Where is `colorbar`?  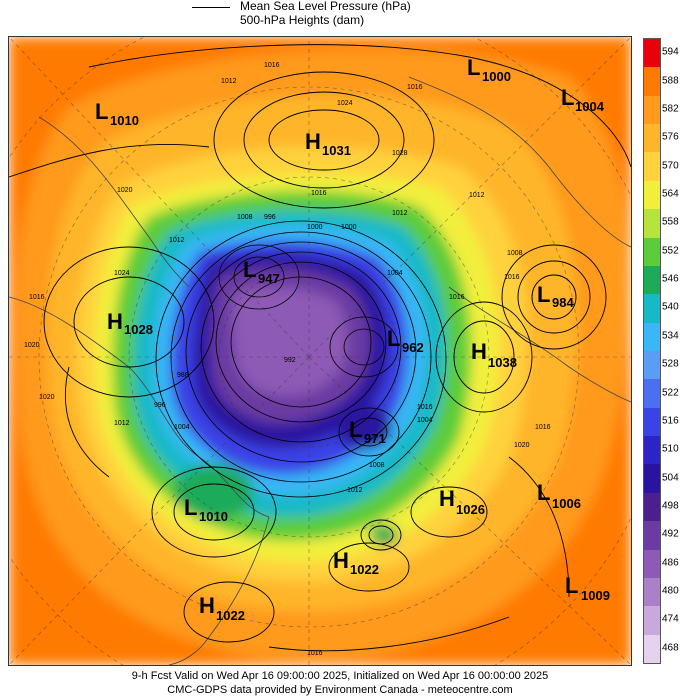
colorbar is located at coordinates (652, 351).